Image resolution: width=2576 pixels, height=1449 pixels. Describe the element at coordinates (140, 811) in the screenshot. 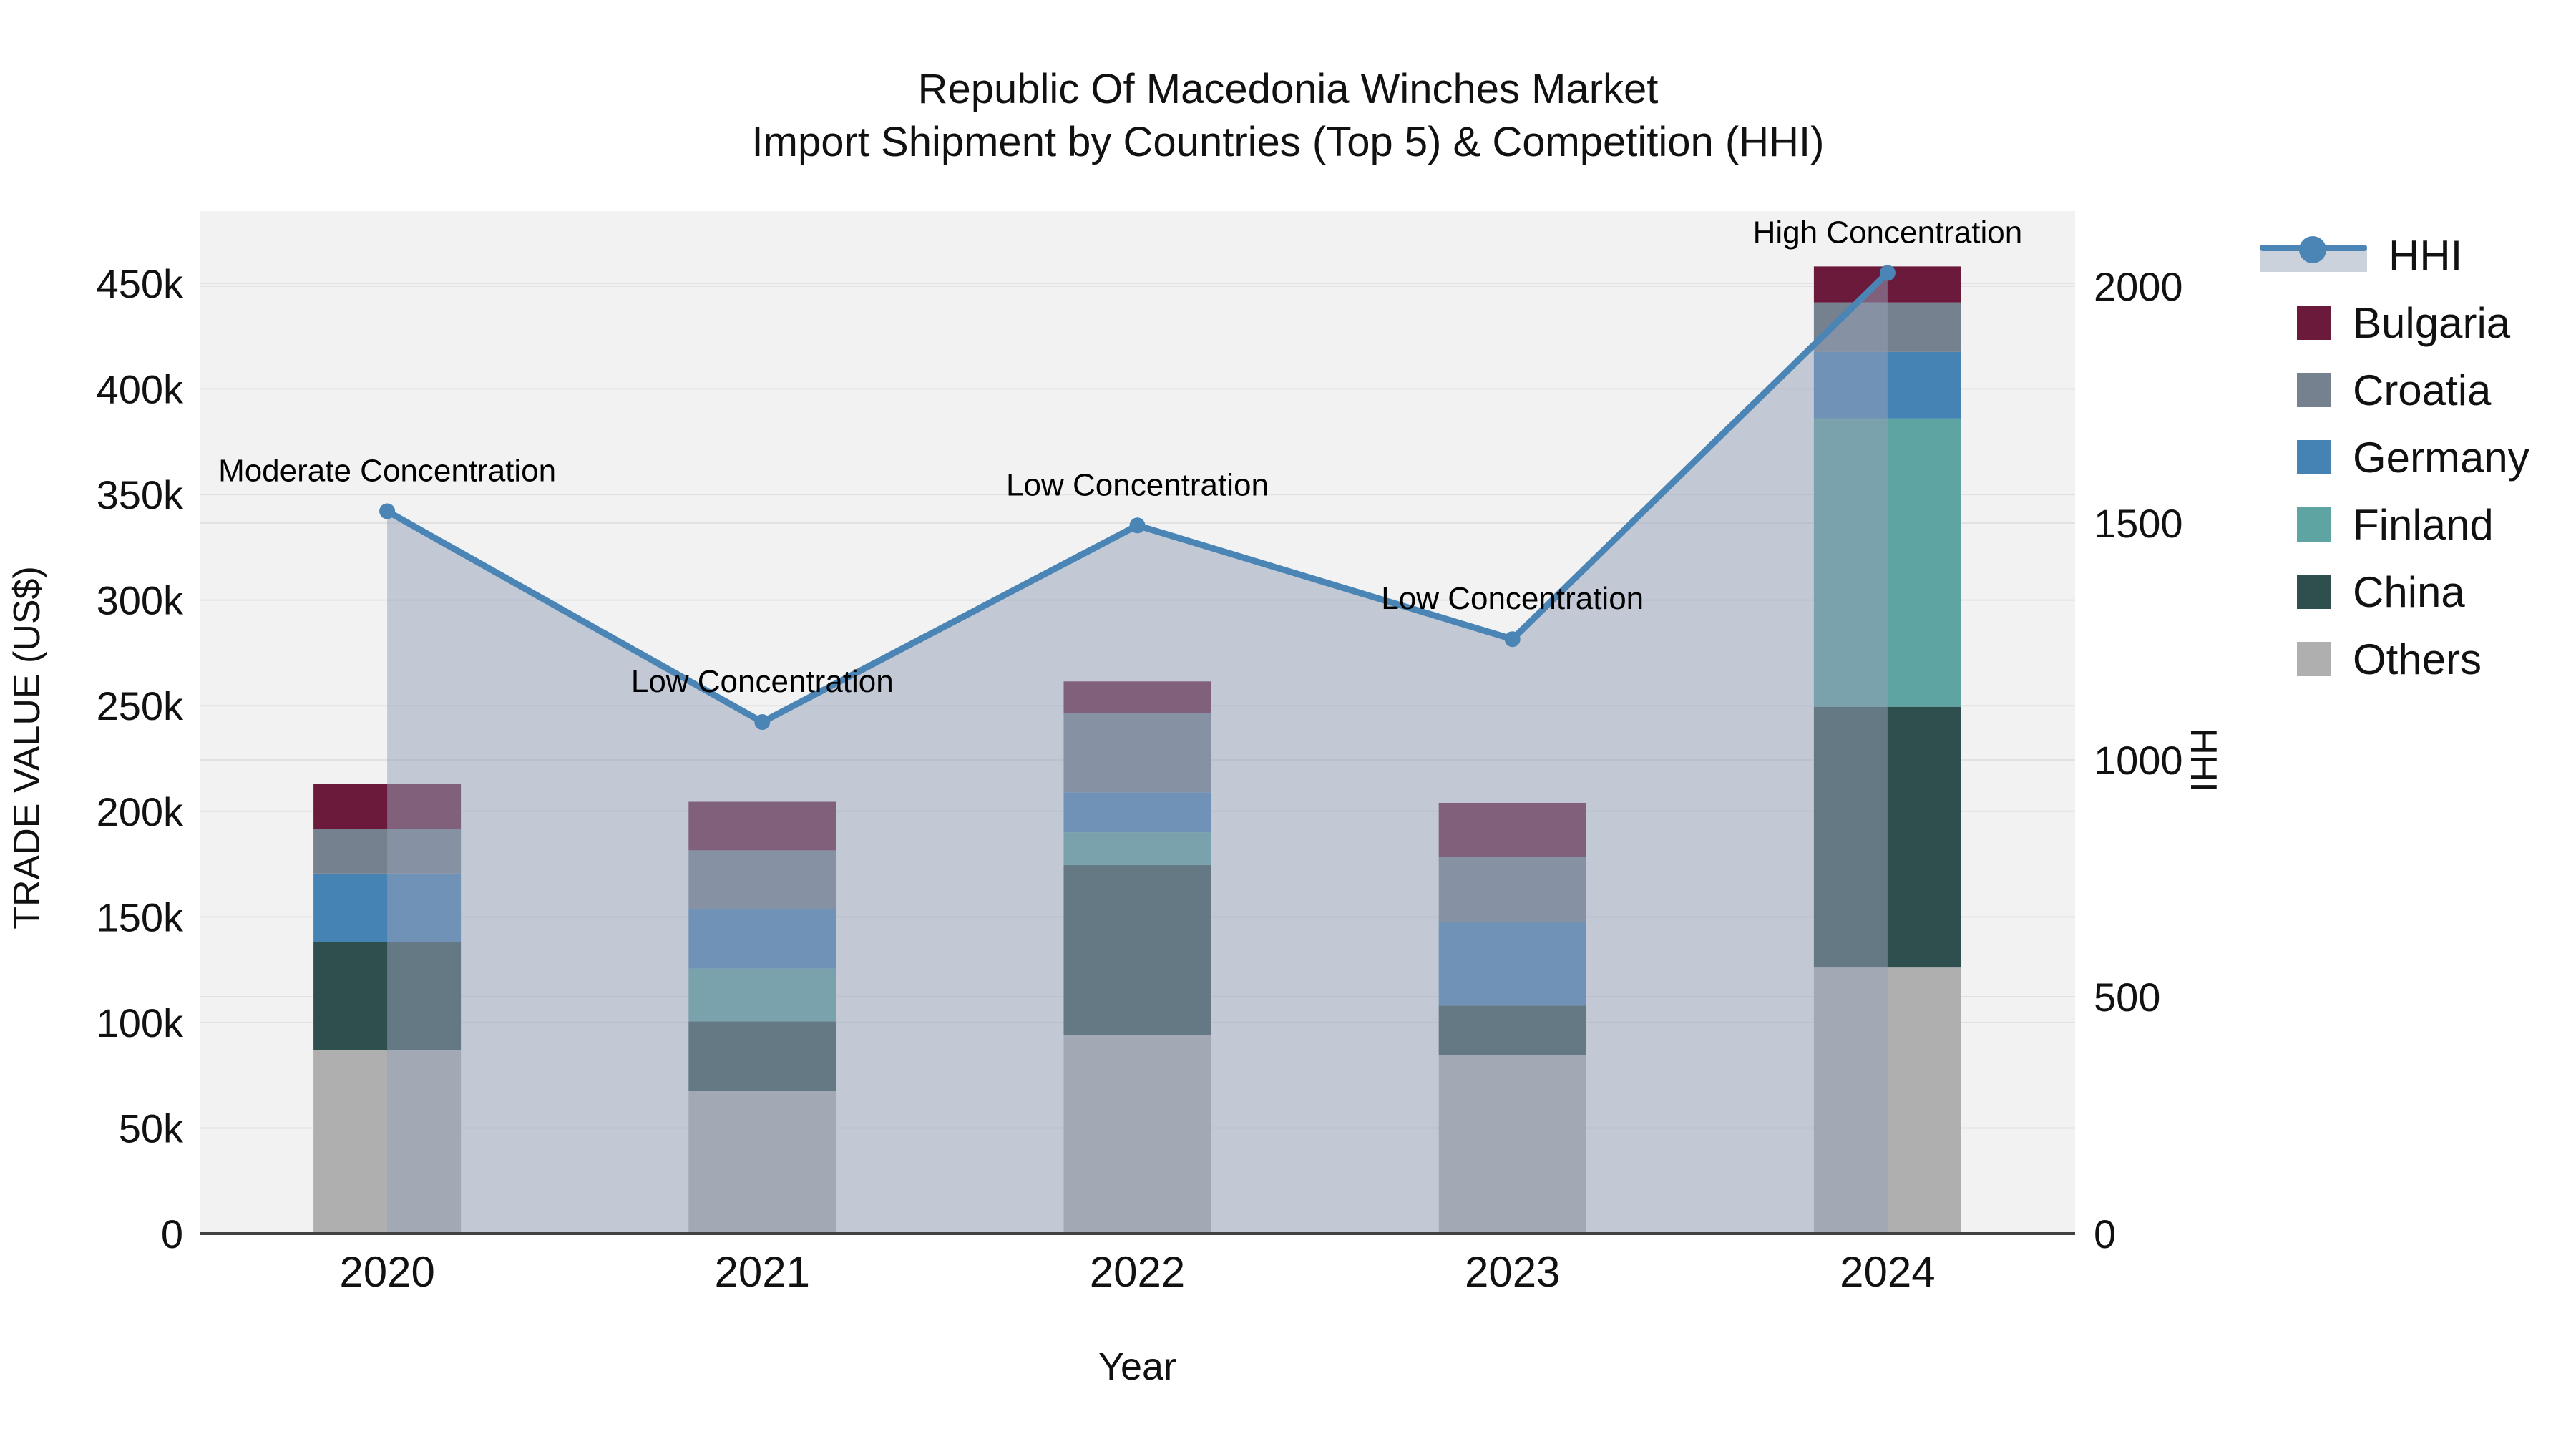

I see `left-tick-label: 200k` at that location.